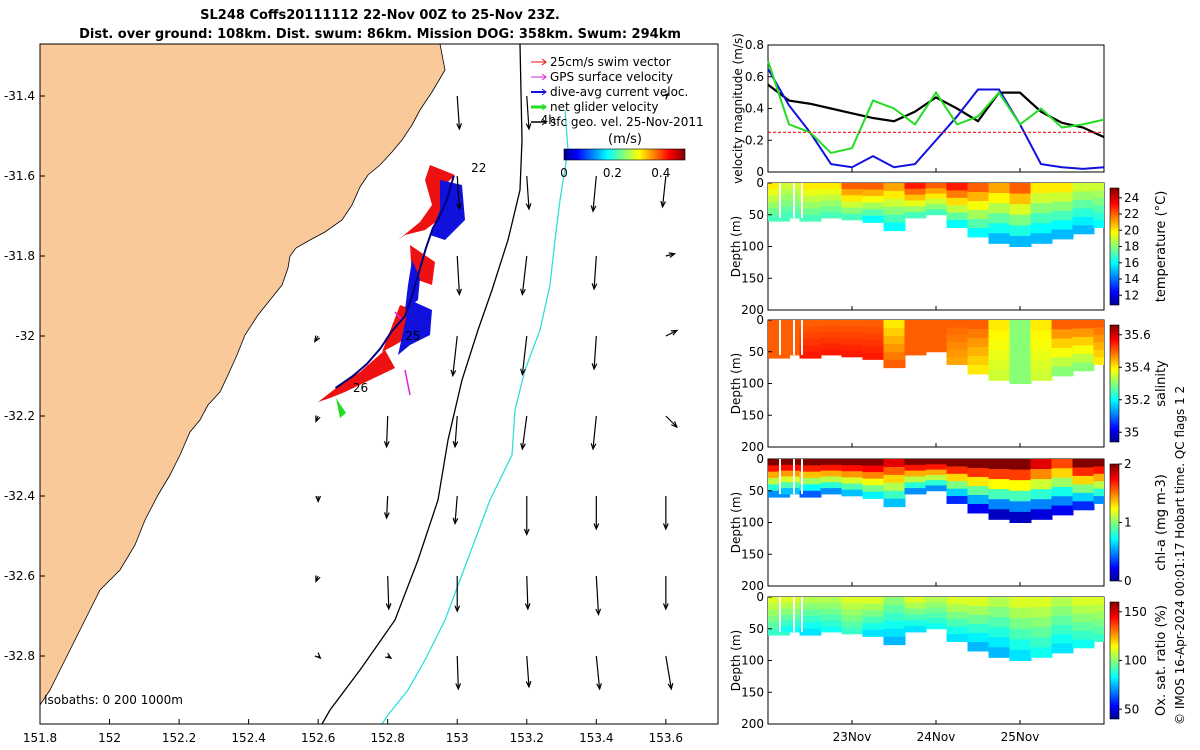 The image size is (1200, 750). Describe the element at coordinates (19, 416) in the screenshot. I see `map-y-tick-label: -32.2` at that location.